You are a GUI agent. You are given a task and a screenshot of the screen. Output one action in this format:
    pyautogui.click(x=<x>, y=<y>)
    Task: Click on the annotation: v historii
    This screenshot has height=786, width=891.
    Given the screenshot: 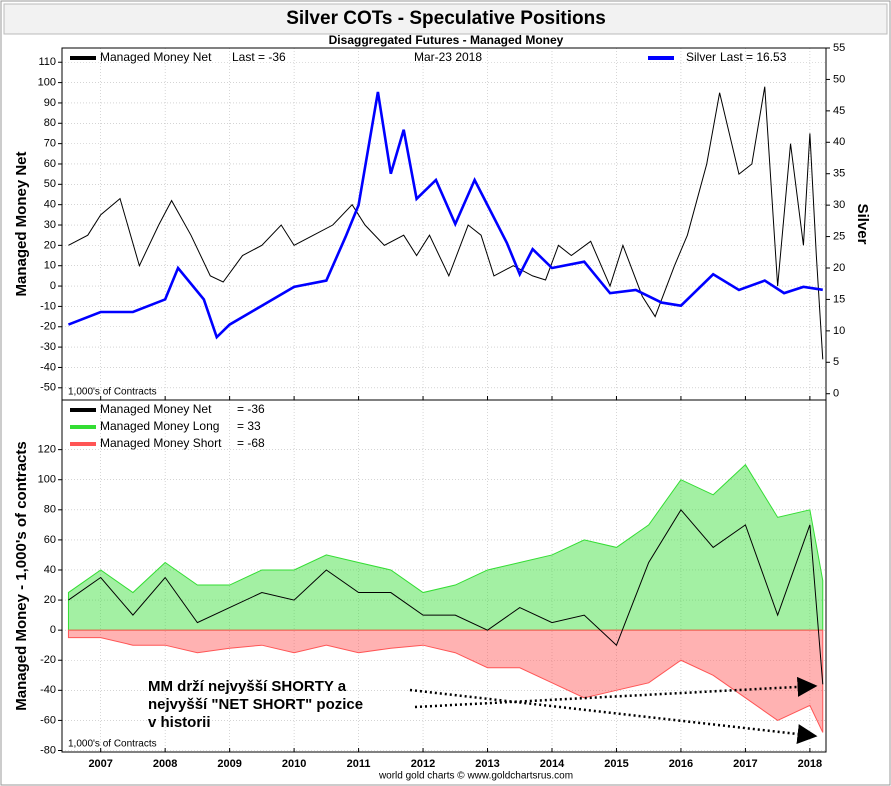 What is the action you would take?
    pyautogui.click(x=179, y=722)
    